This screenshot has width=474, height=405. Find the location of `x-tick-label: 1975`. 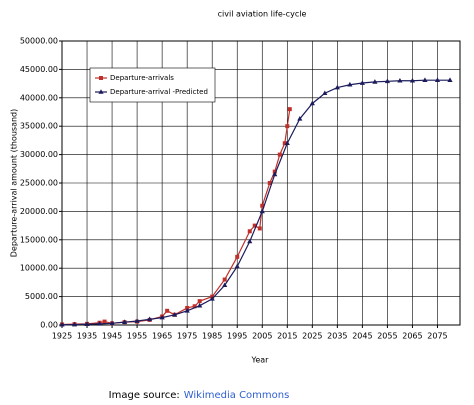

x-tick-label: 1975 is located at coordinates (187, 336).